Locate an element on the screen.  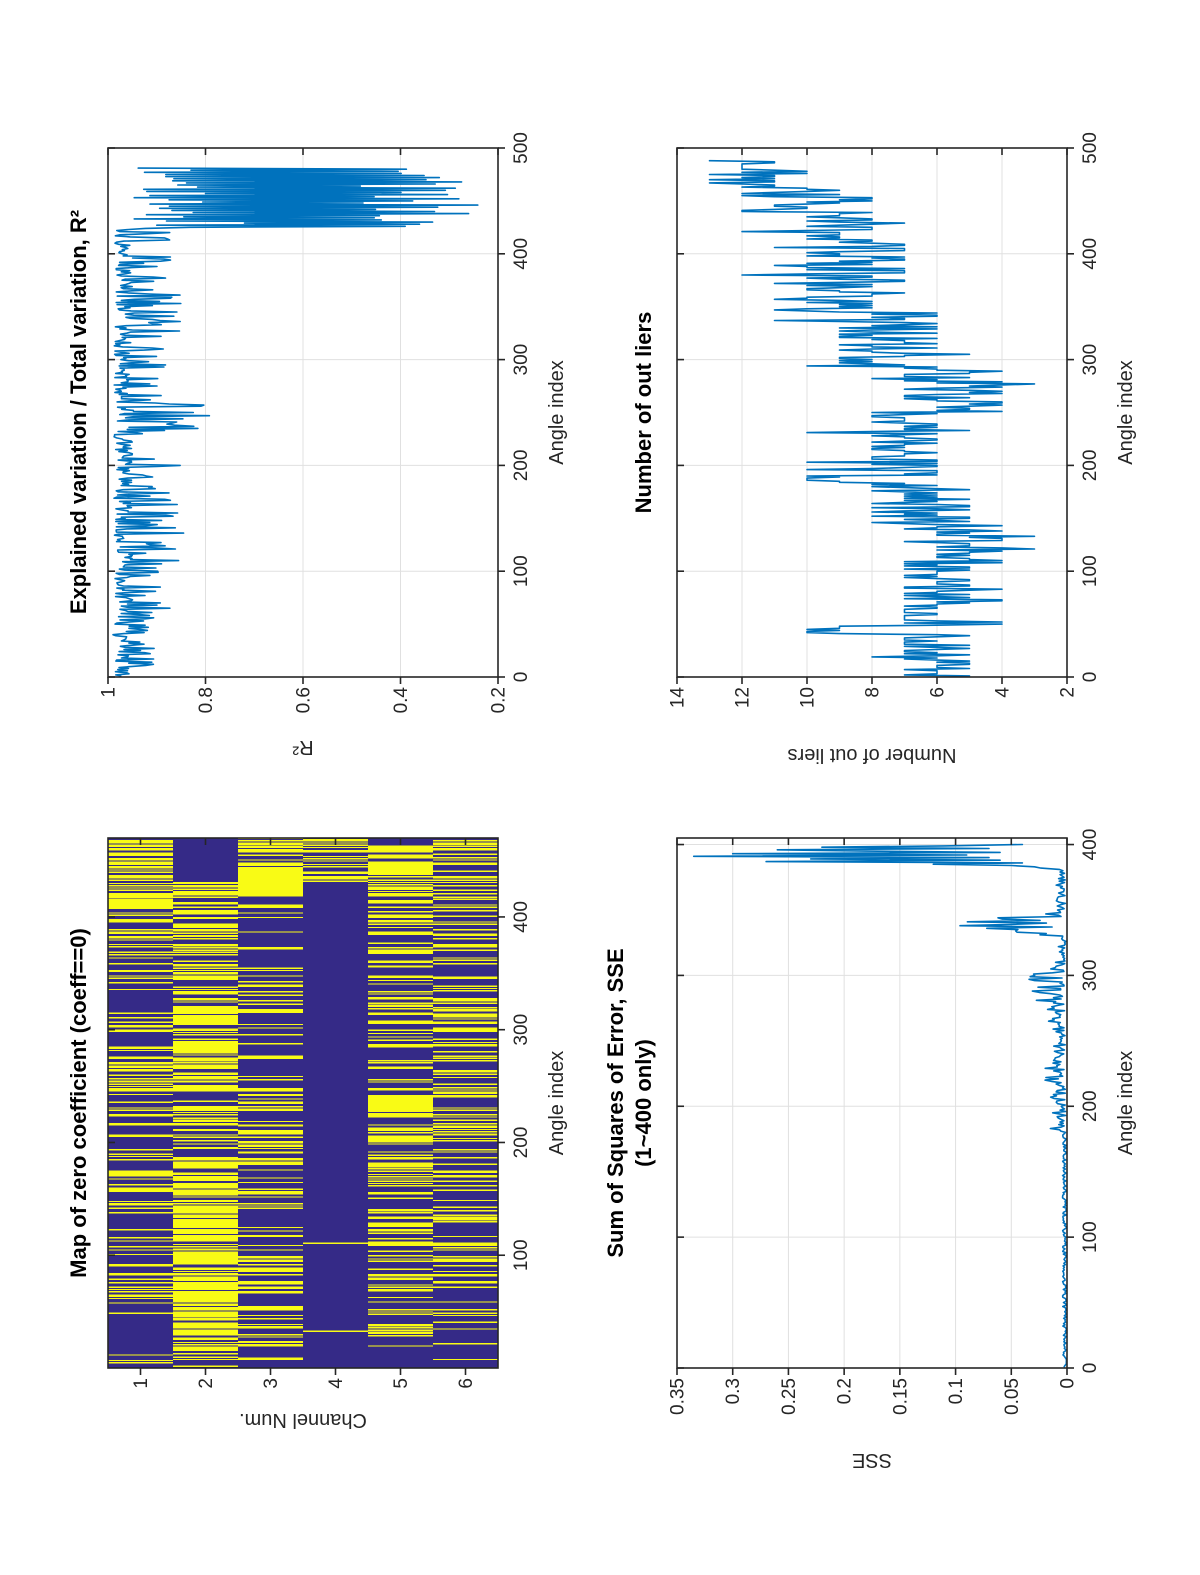
r2-xtick-label: 500 is located at coordinates (521, 148).